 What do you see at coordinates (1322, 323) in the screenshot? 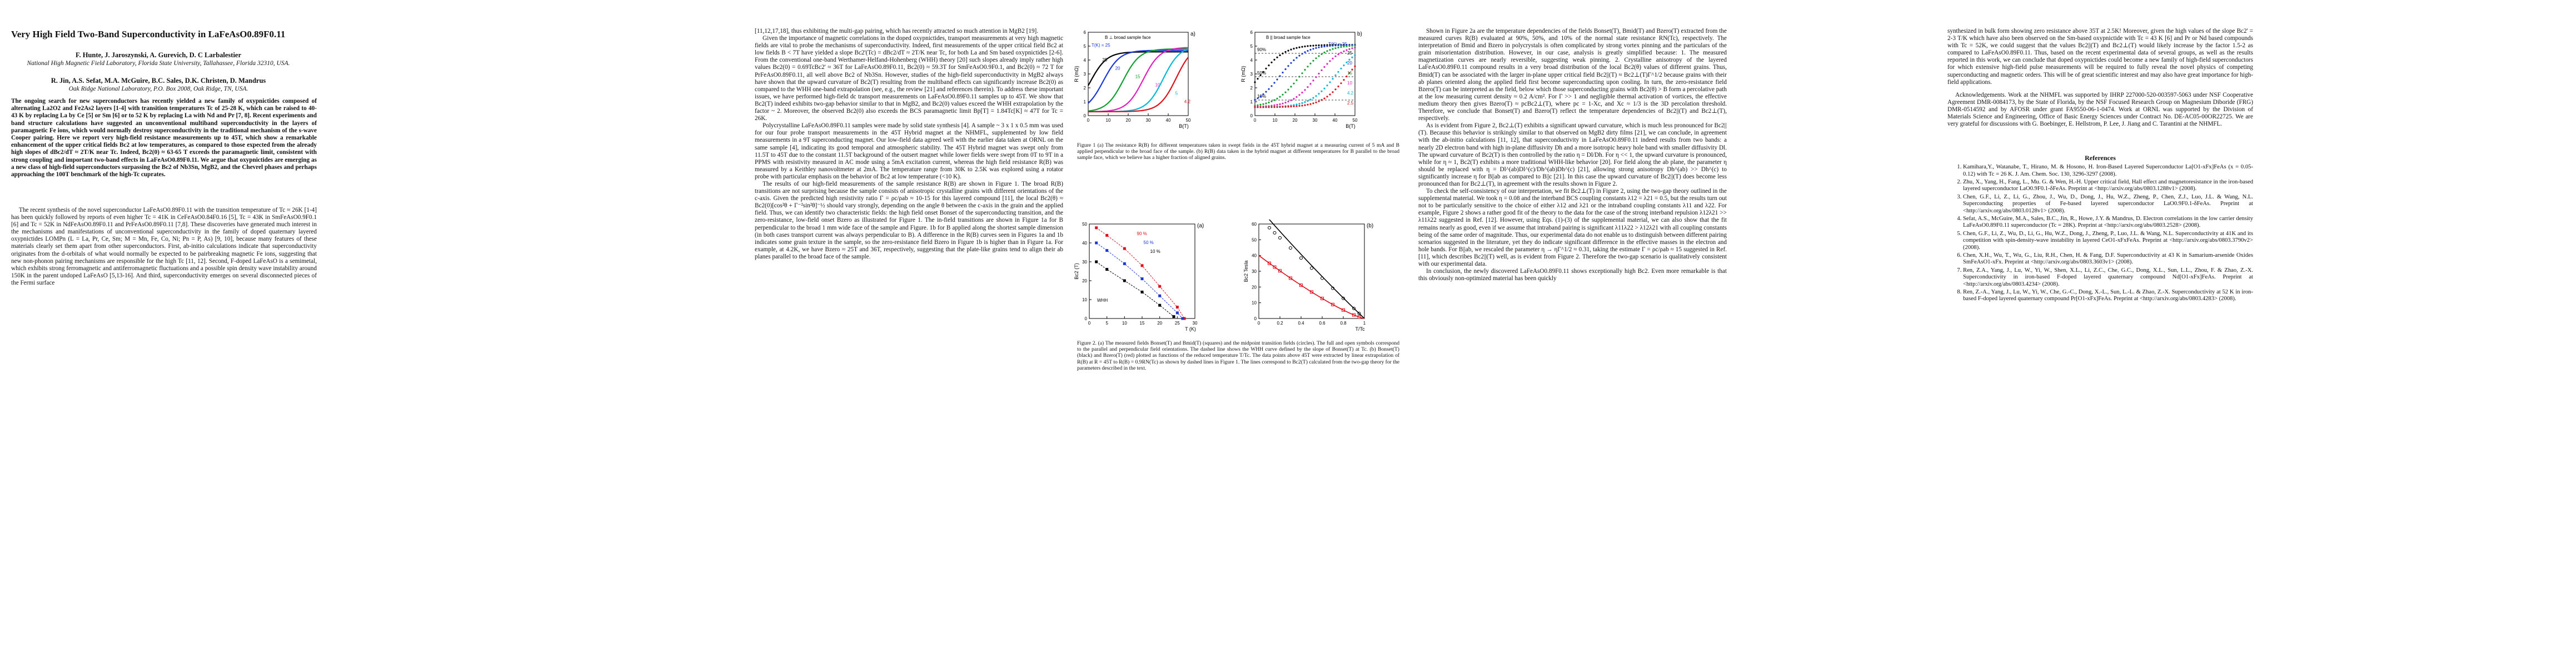
I see `x-tick-label: 0.6` at bounding box center [1322, 323].